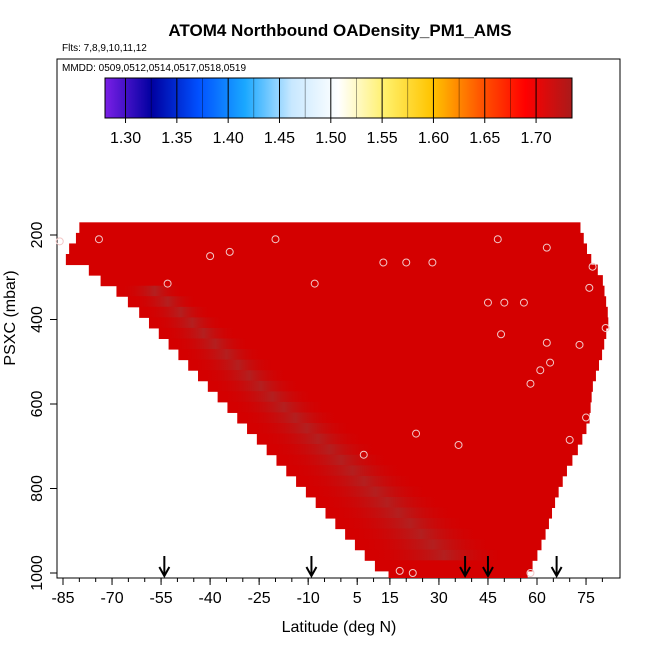 This screenshot has height=650, width=650. Describe the element at coordinates (382, 138) in the screenshot. I see `colorbar-tick-label: 1.55` at that location.